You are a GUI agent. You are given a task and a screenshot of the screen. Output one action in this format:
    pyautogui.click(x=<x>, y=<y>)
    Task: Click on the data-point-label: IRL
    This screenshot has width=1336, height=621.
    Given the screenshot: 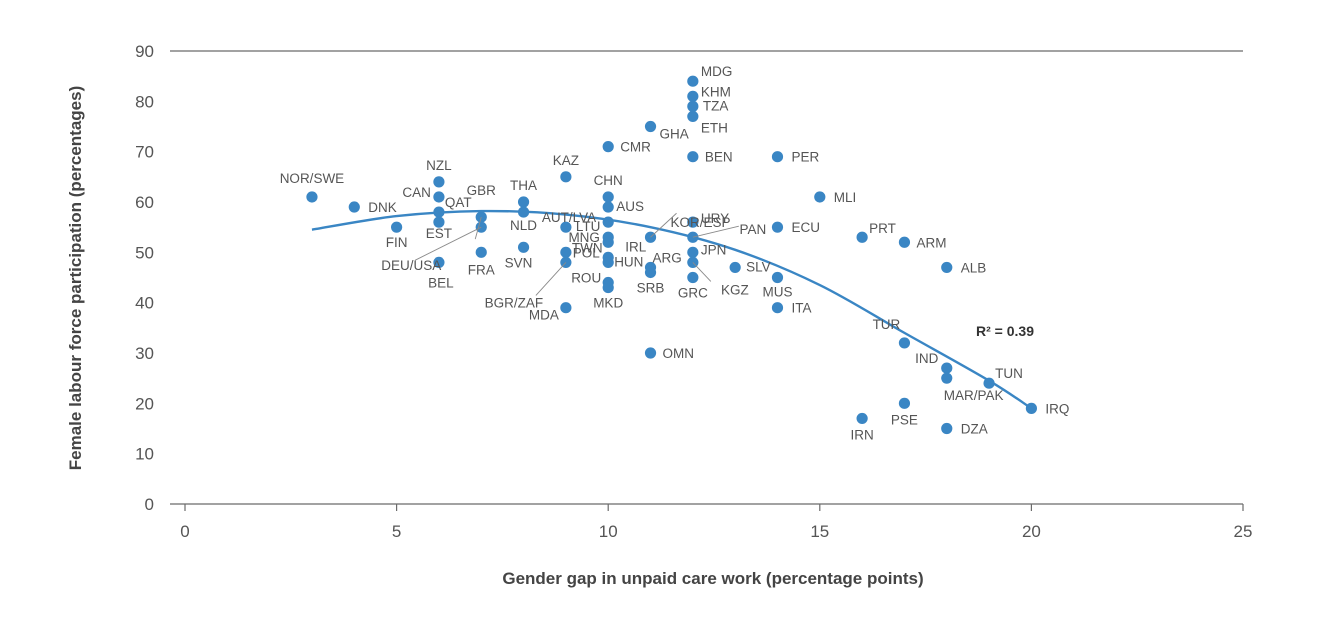 What is the action you would take?
    pyautogui.click(x=636, y=246)
    